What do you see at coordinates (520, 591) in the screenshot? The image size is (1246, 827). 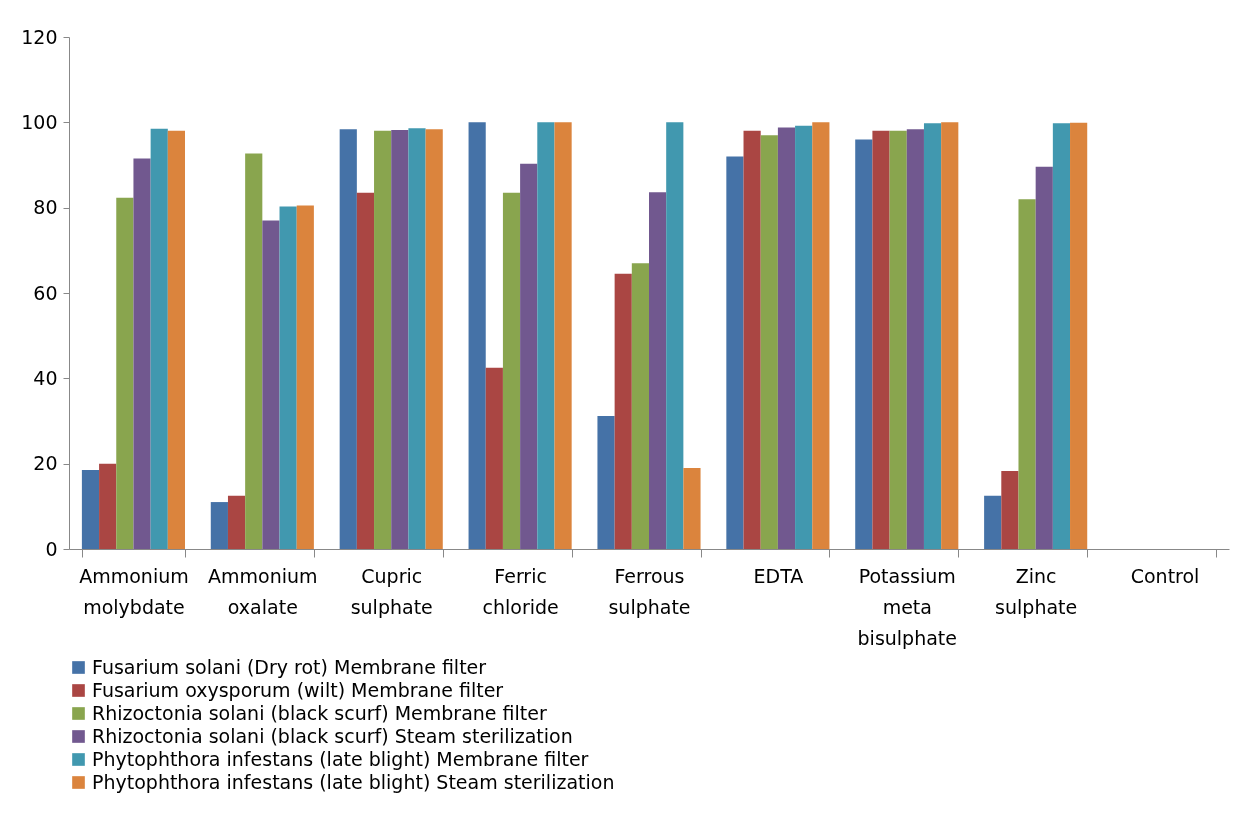 I see `x-tick-label: Ferric chloride` at bounding box center [520, 591].